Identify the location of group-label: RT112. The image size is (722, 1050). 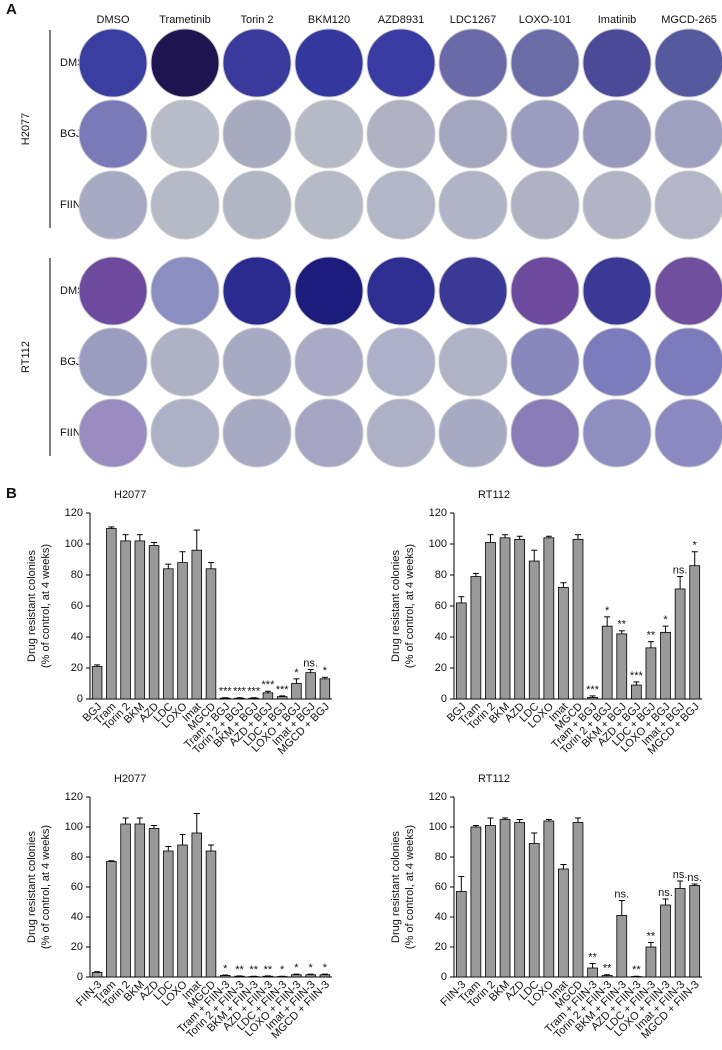
(26, 357).